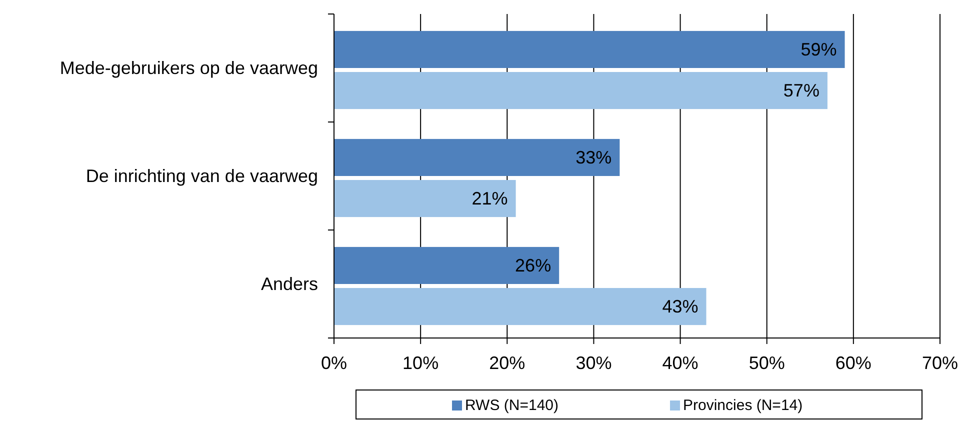 The height and width of the screenshot is (421, 966). Describe the element at coordinates (801, 90) in the screenshot. I see `data-label: 57%` at that location.